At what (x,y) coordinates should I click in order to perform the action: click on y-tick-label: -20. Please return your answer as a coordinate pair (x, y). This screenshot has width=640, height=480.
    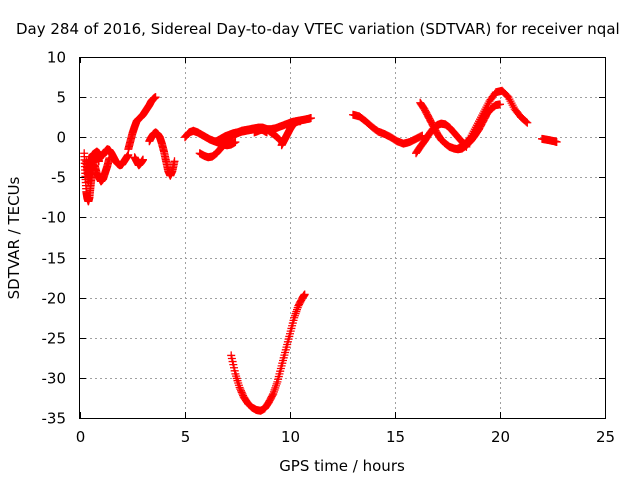
    Looking at the image, I should click on (54, 299).